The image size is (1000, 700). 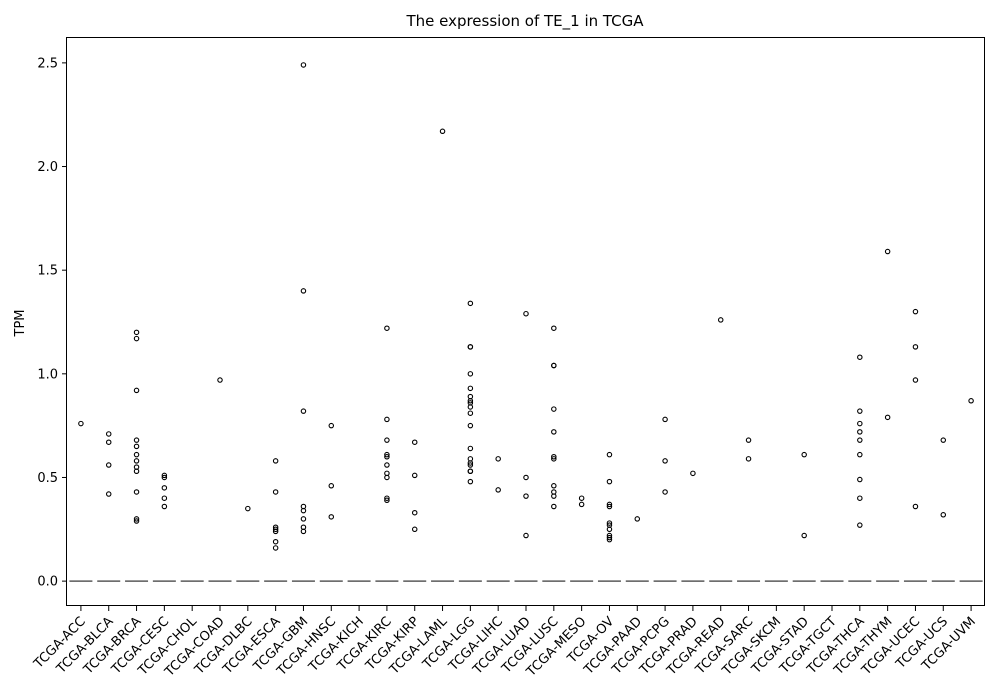 What do you see at coordinates (52, 323) in the screenshot?
I see `y-axis-ticks: 0.0 0.5 1.0 1.5 2.0 2.5` at bounding box center [52, 323].